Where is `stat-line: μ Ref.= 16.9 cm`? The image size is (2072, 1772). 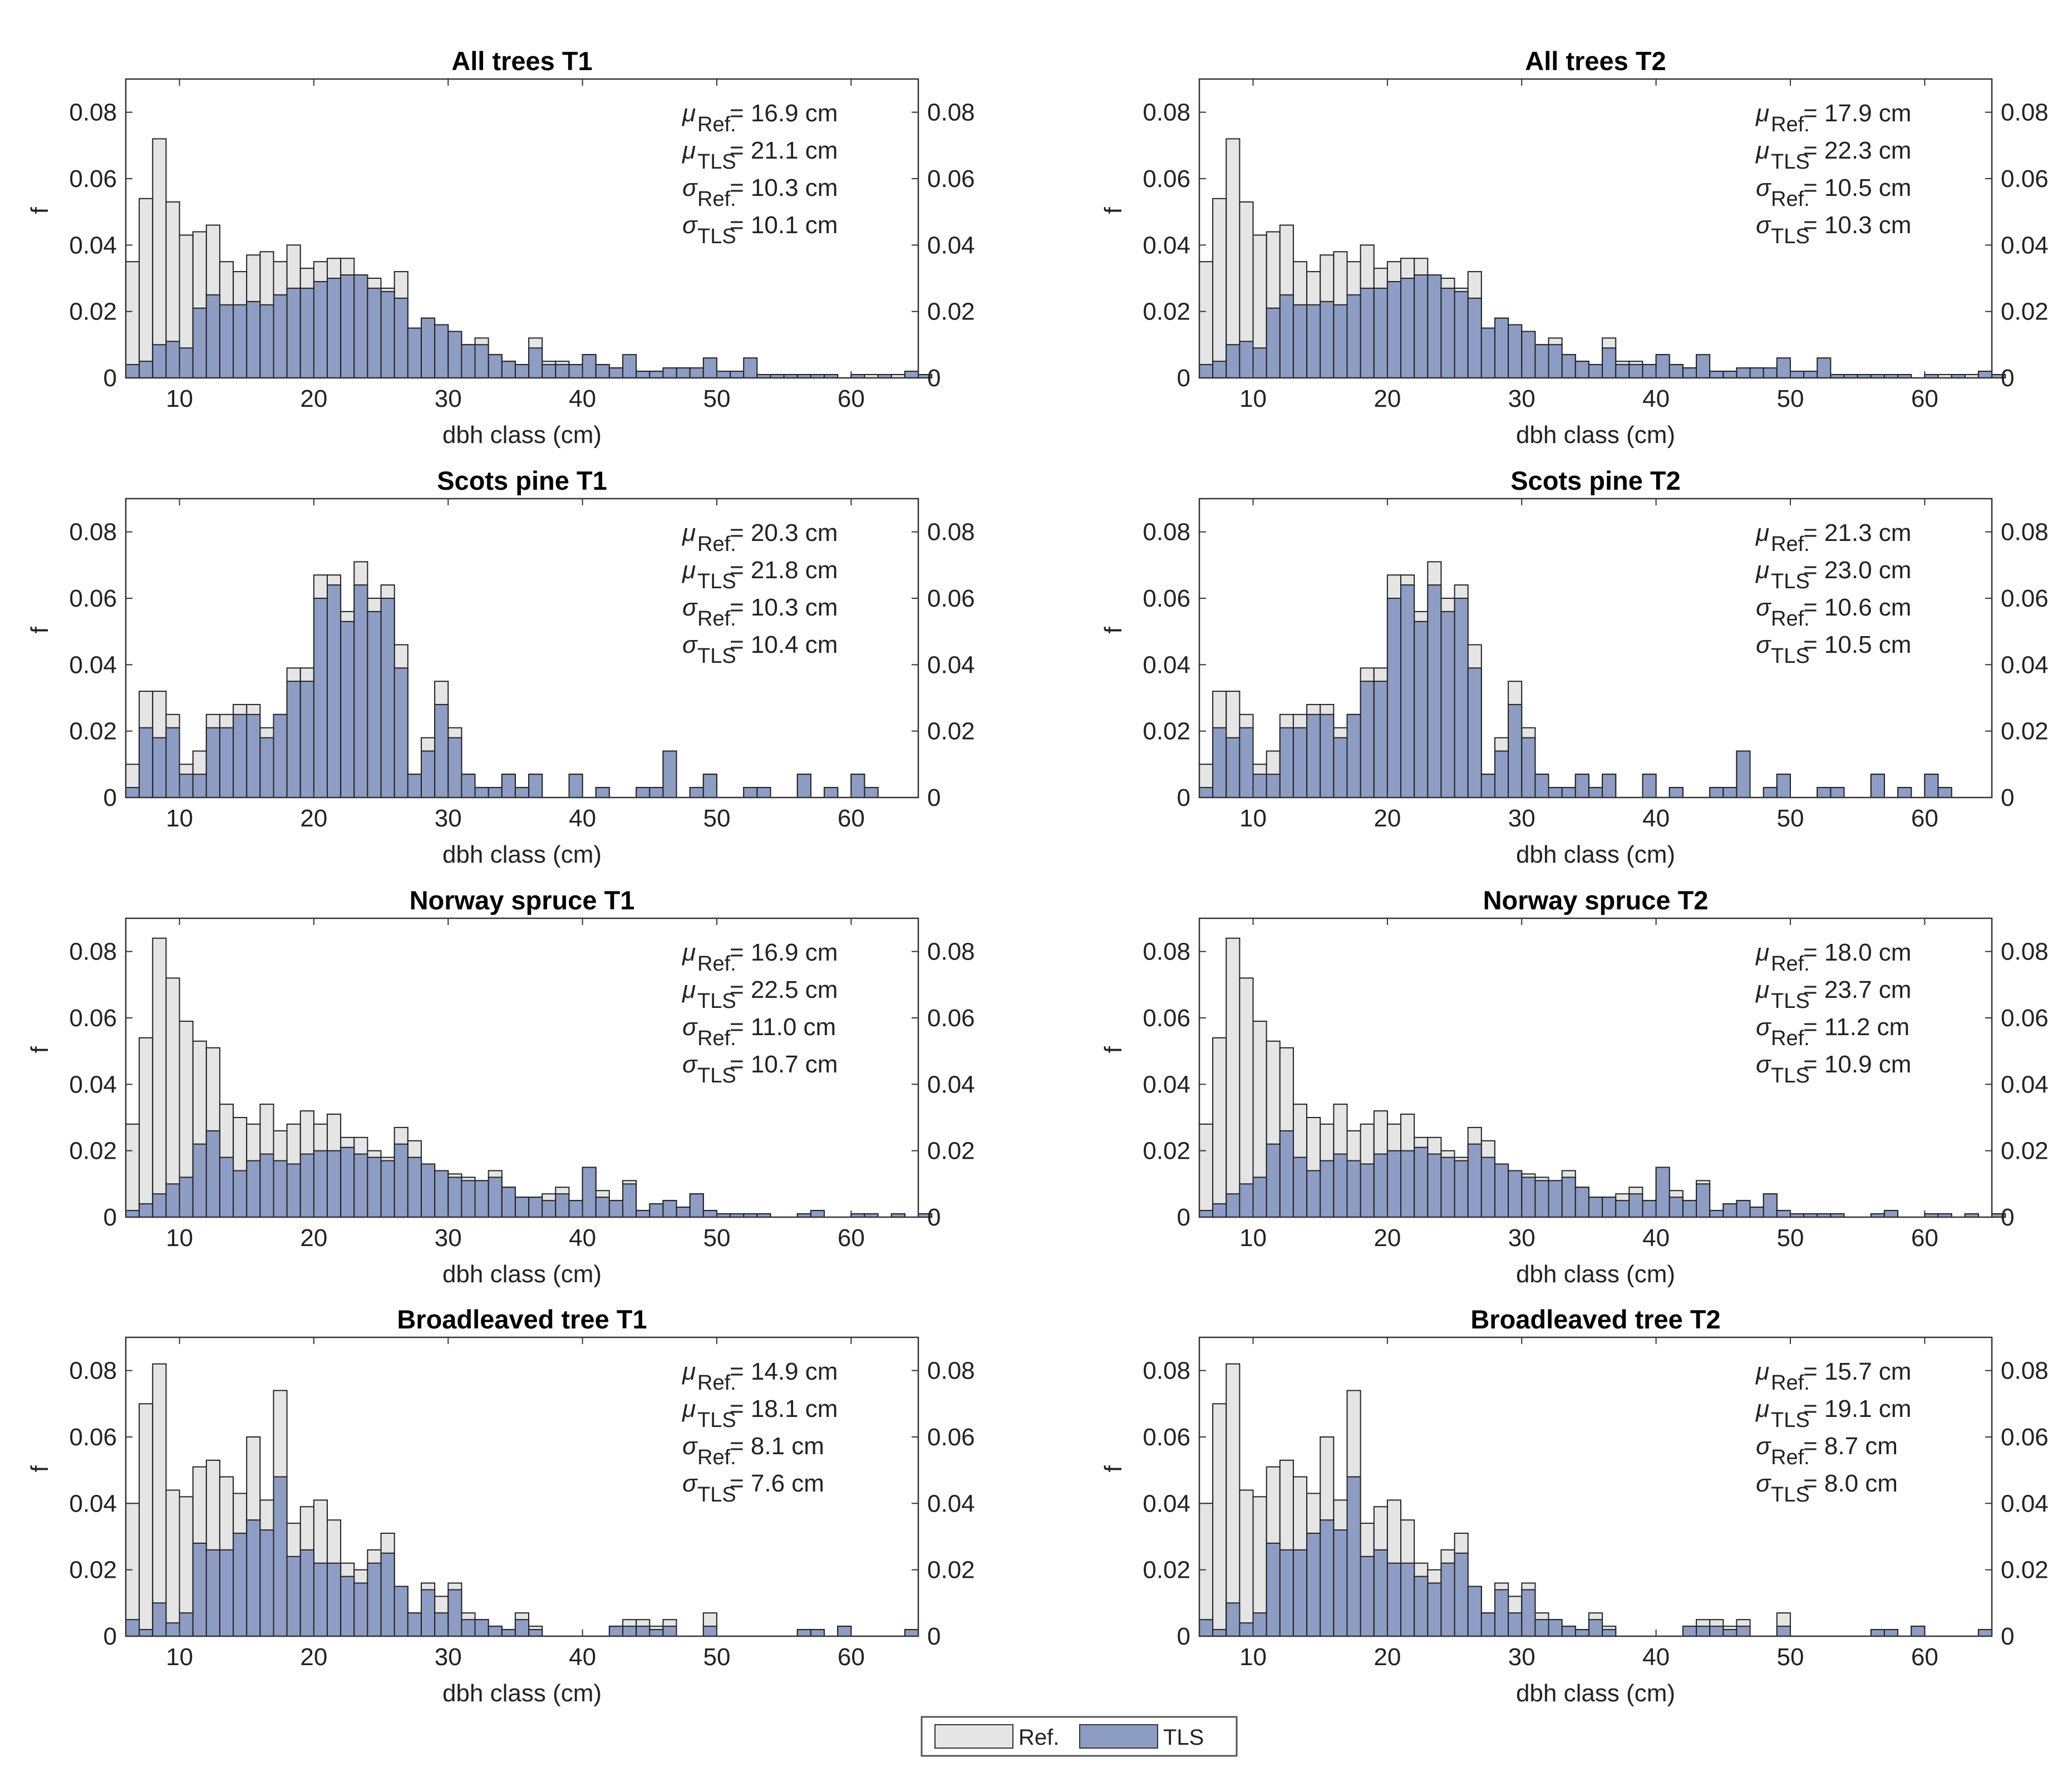
stat-line: μ Ref.= 16.9 cm is located at coordinates (760, 118).